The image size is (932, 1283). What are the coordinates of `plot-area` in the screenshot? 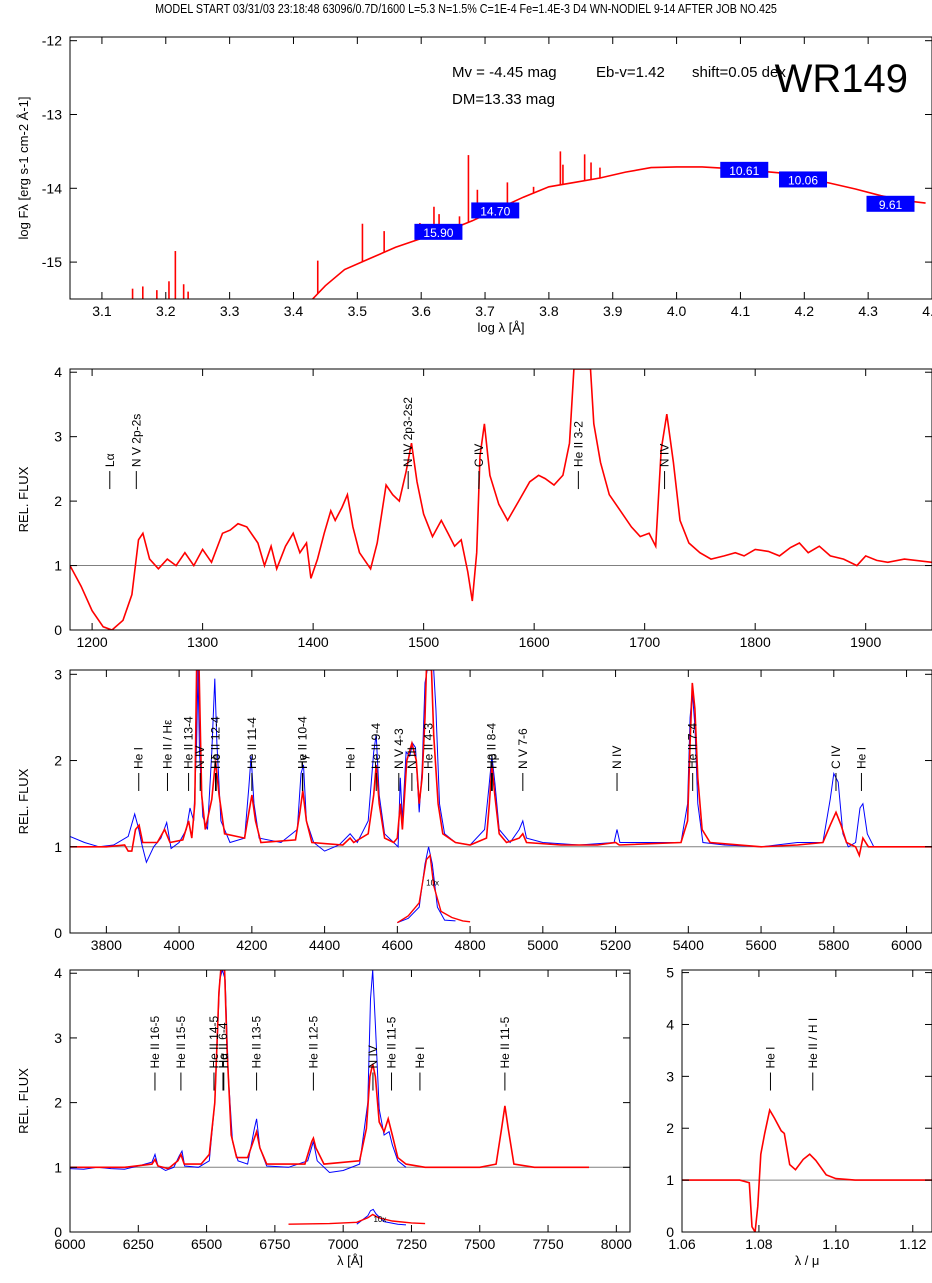 It's located at (807, 1169).